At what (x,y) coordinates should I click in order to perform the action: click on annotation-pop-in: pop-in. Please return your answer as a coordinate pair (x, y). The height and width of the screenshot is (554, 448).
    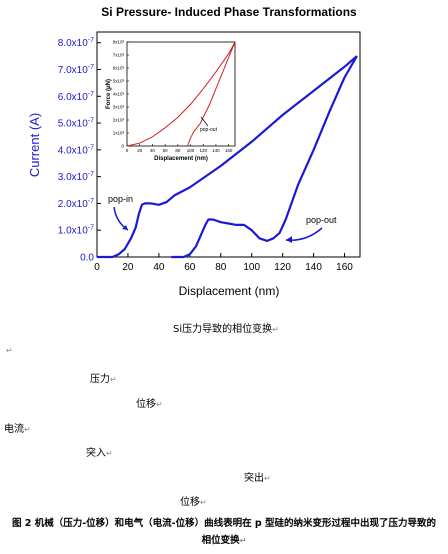
    Looking at the image, I should click on (120, 199).